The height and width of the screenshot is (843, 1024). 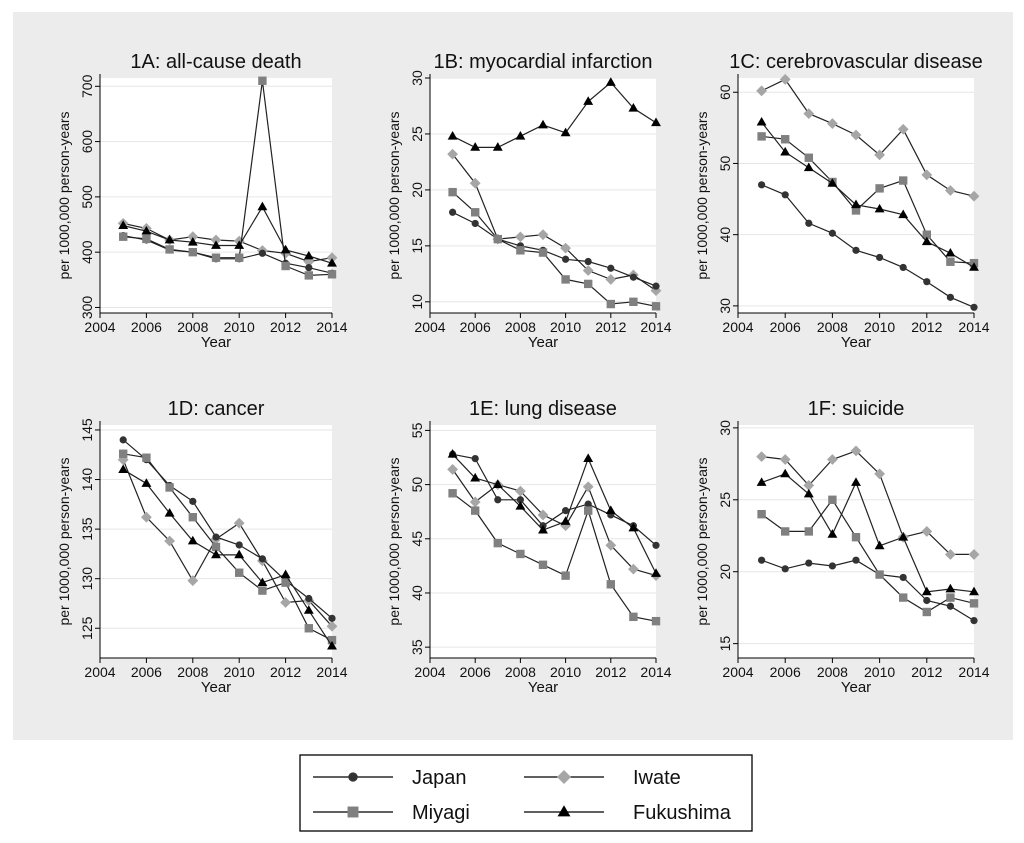 What do you see at coordinates (87, 480) in the screenshot?
I see `y-tick-label: 140` at bounding box center [87, 480].